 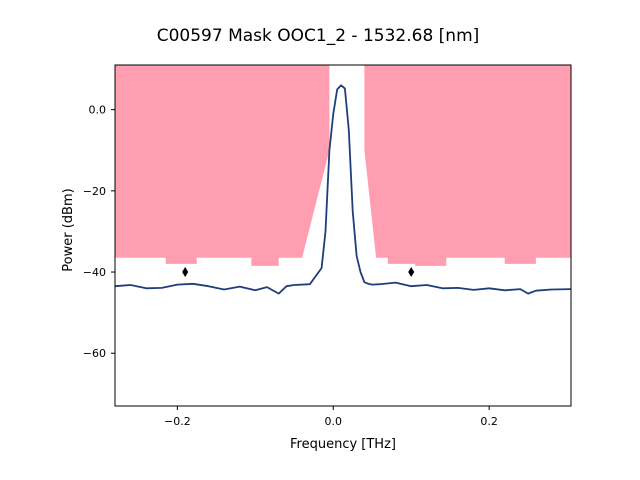 I want to click on x-tick-label: 0.0, so click(x=334, y=421).